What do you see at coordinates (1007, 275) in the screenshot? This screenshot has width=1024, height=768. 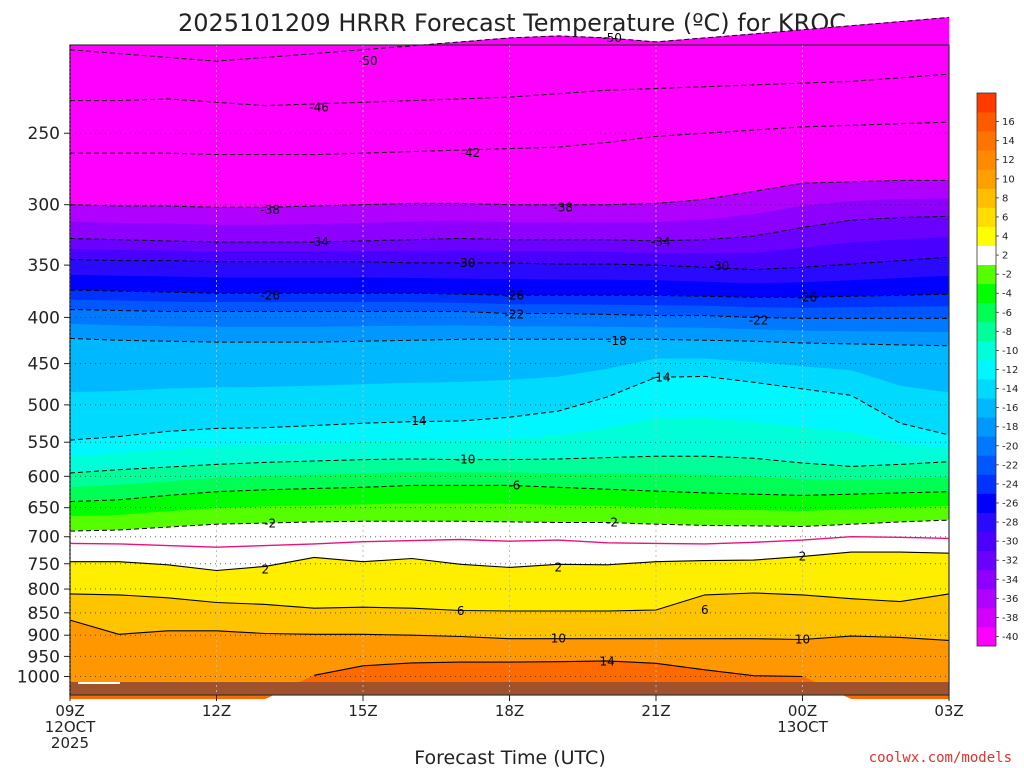 I see `colorbar-label: -2` at bounding box center [1007, 275].